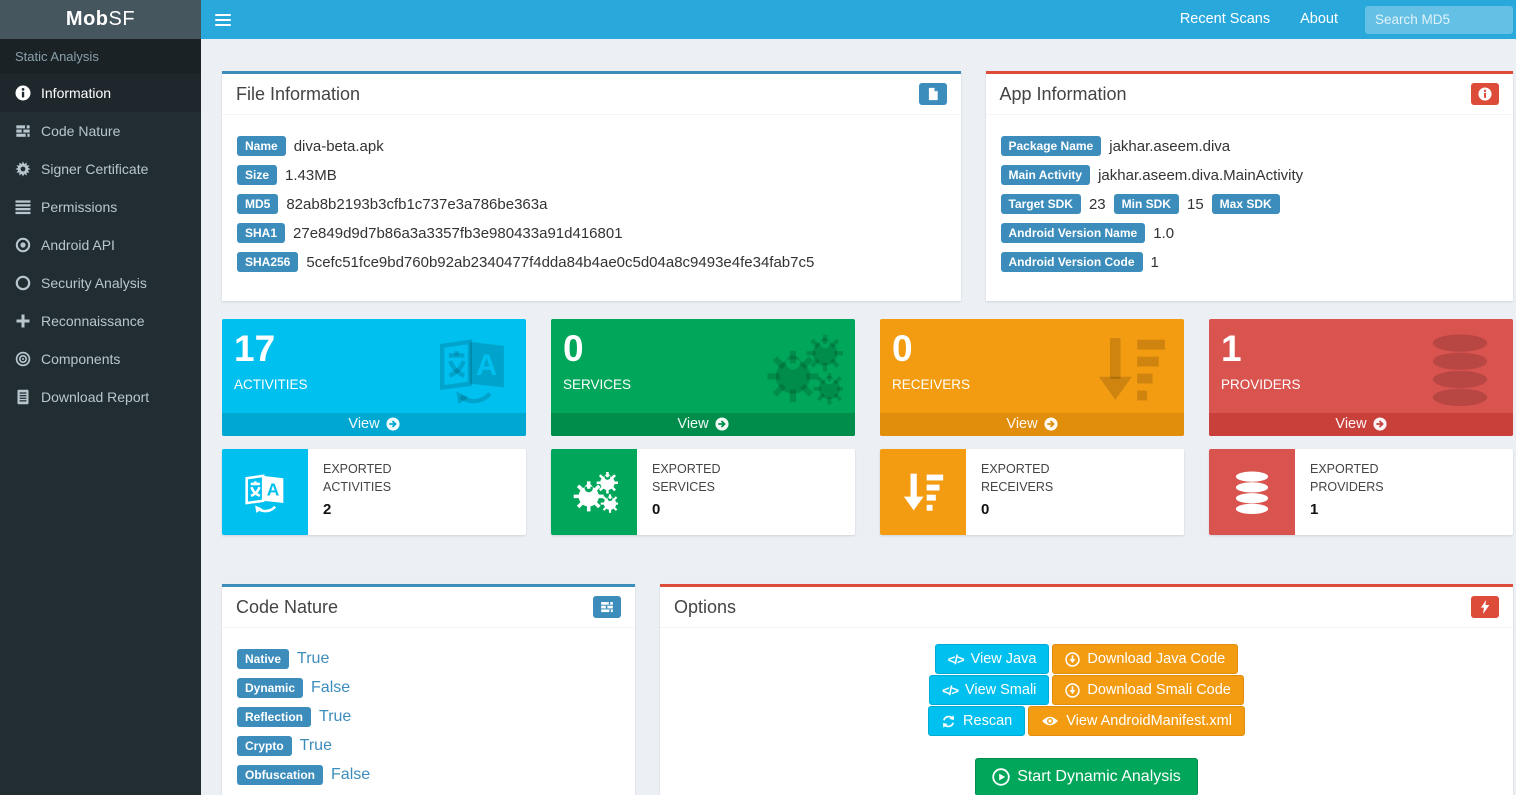 The width and height of the screenshot is (1516, 795). I want to click on view-java-button: </> View Java, so click(992, 659).